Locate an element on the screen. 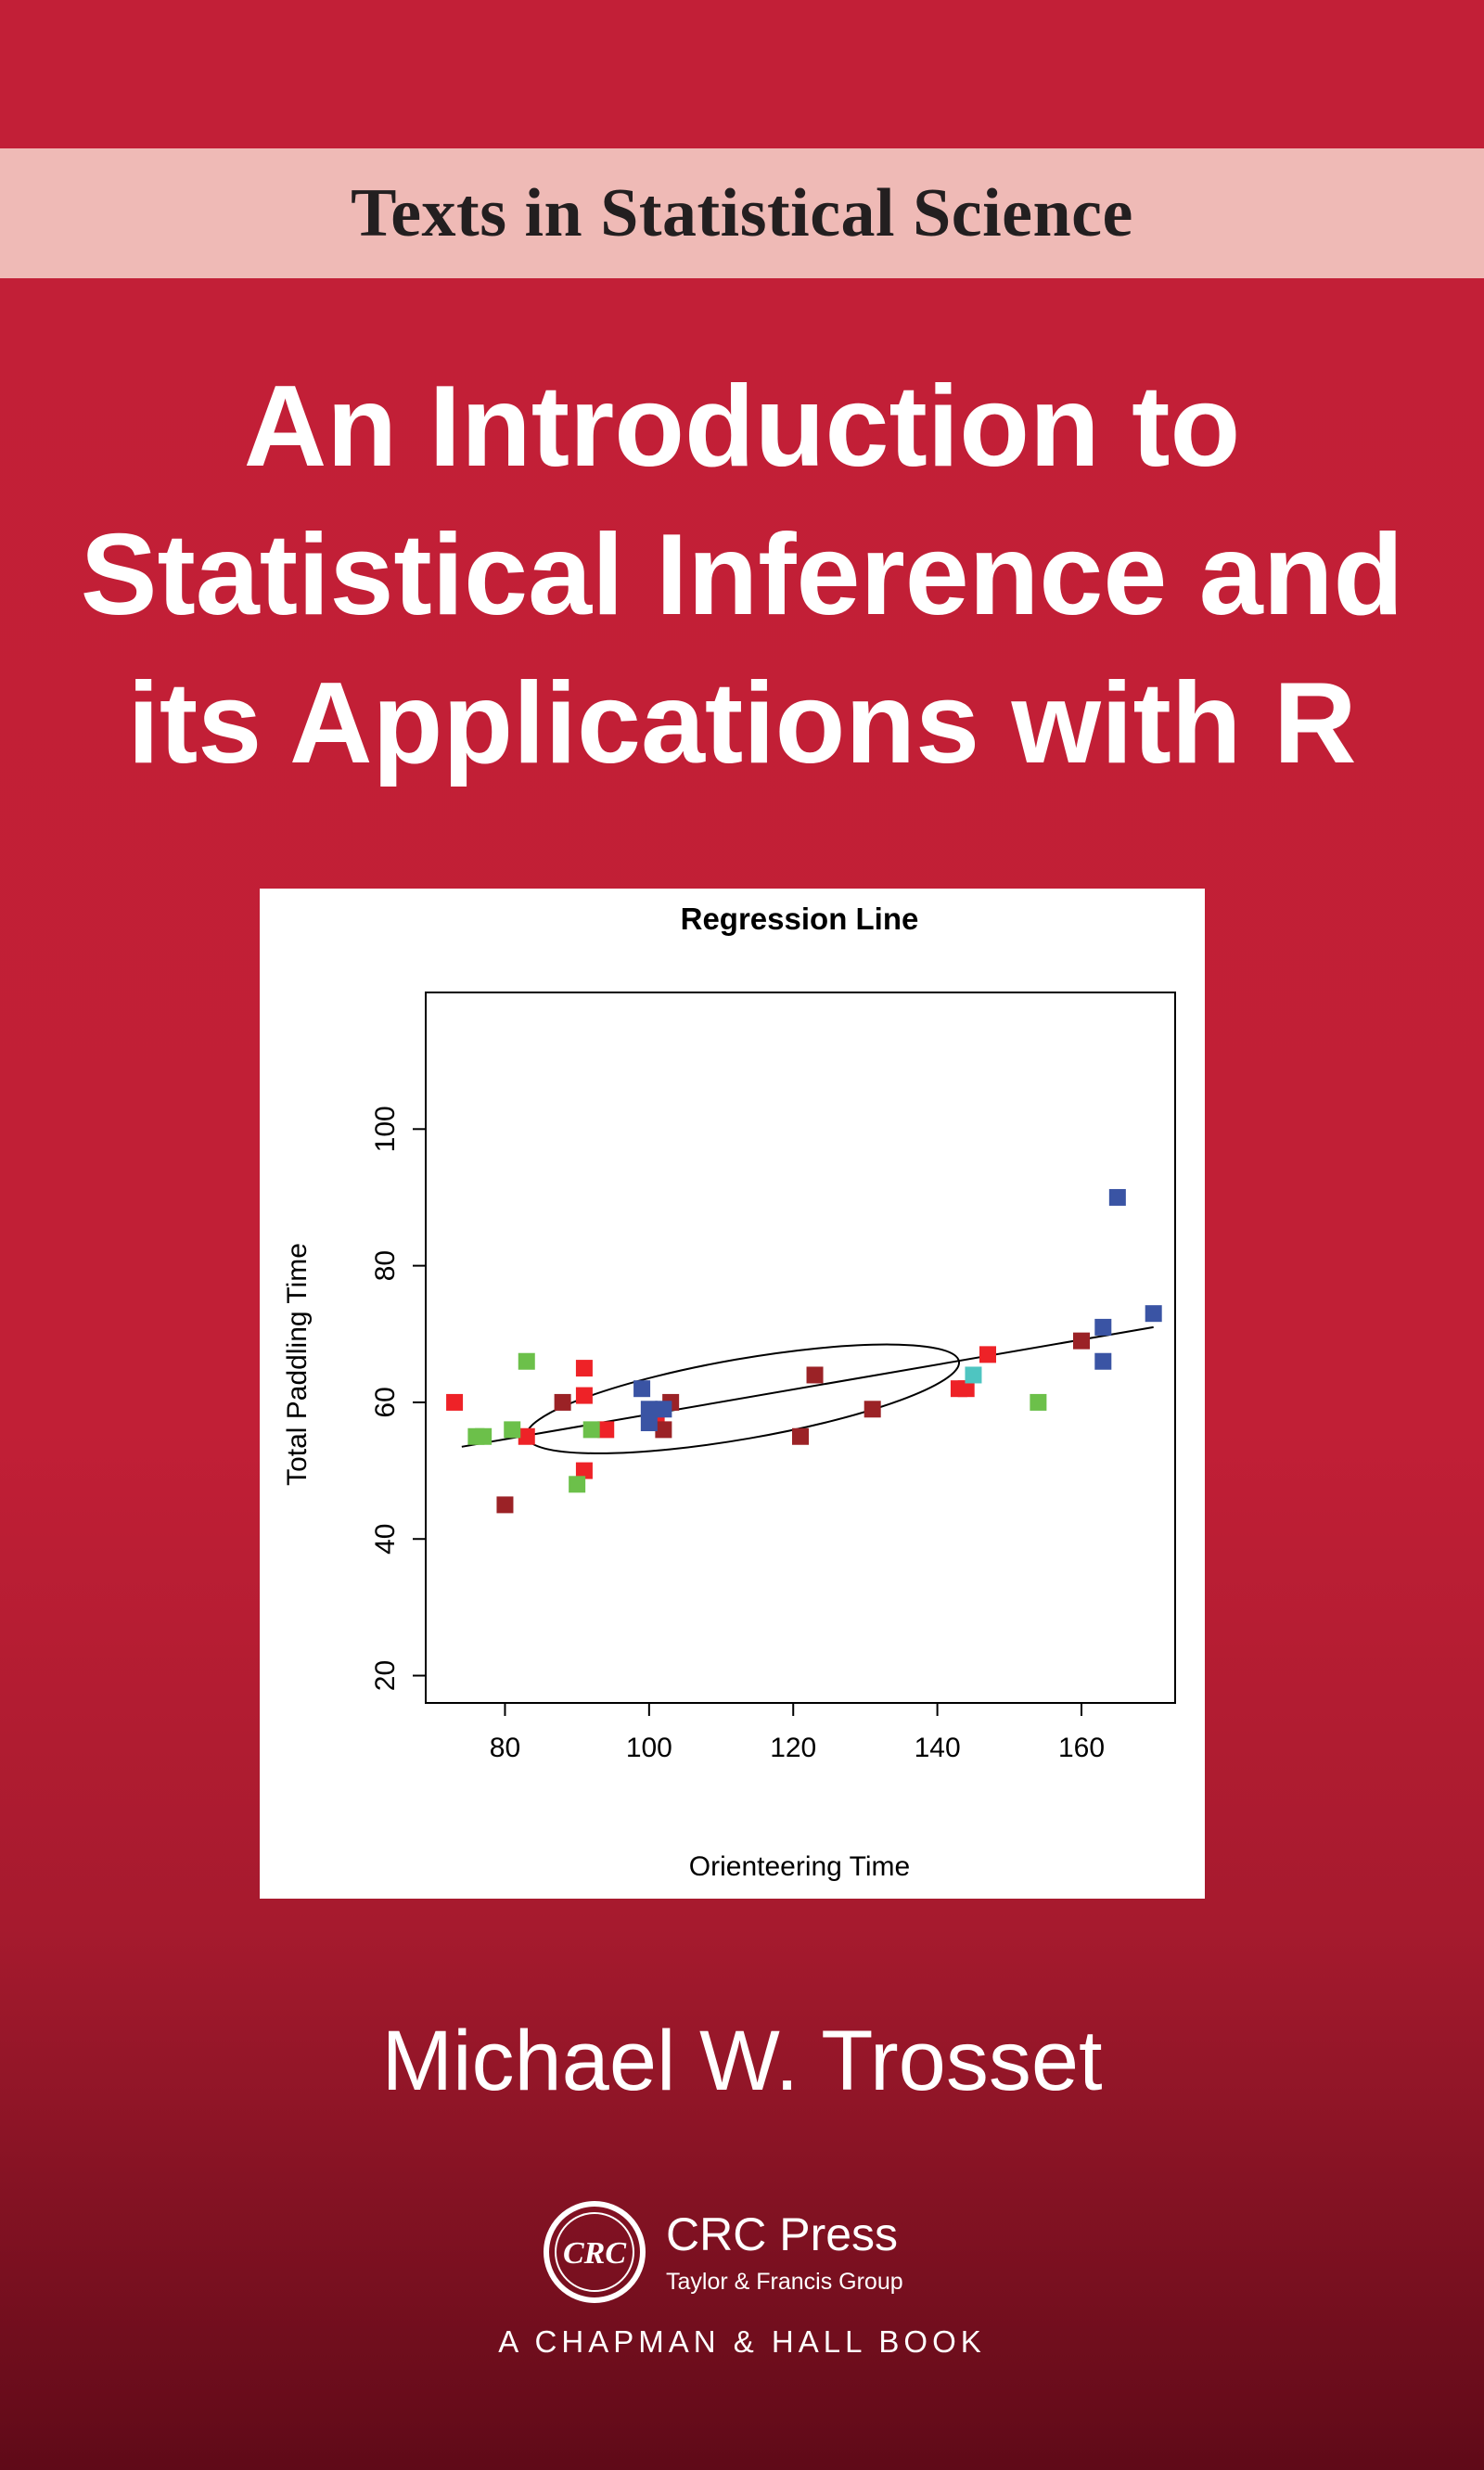 The height and width of the screenshot is (2470, 1484). y-tick-label: 100 is located at coordinates (385, 1129).